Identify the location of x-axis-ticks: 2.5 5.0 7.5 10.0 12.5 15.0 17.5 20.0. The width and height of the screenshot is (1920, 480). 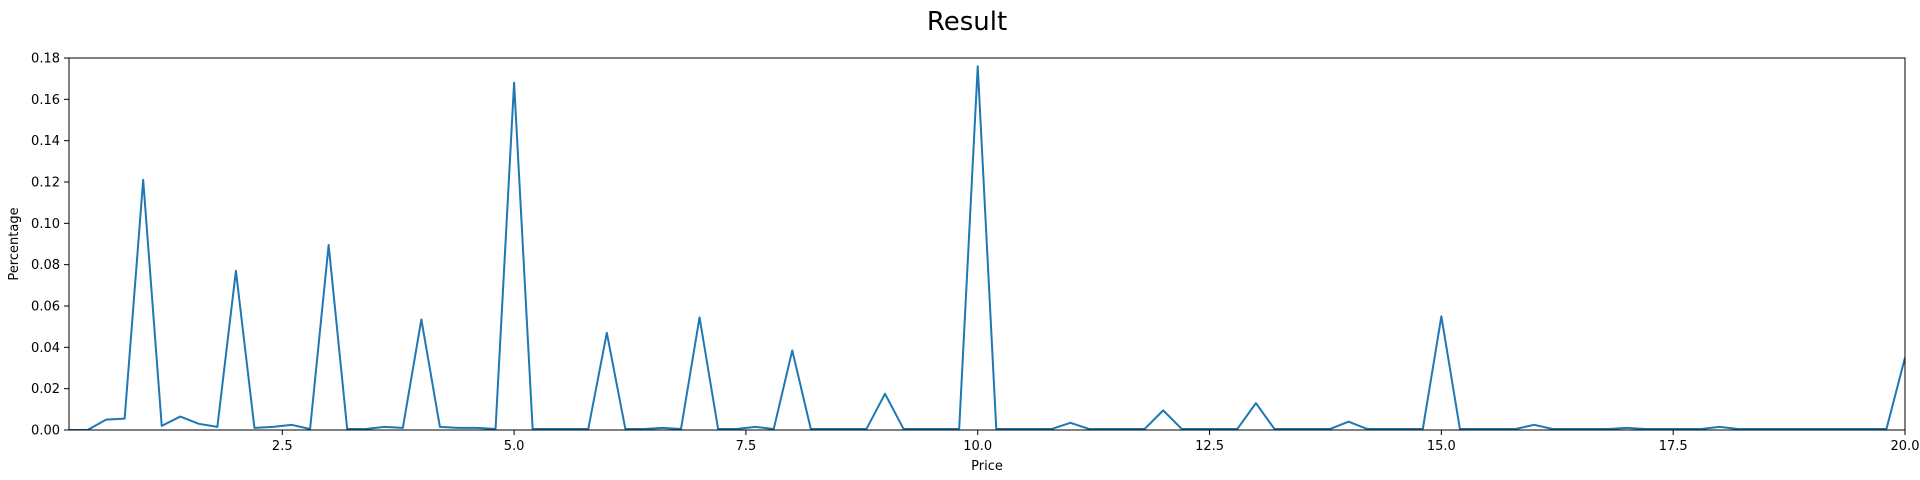
(1096, 442).